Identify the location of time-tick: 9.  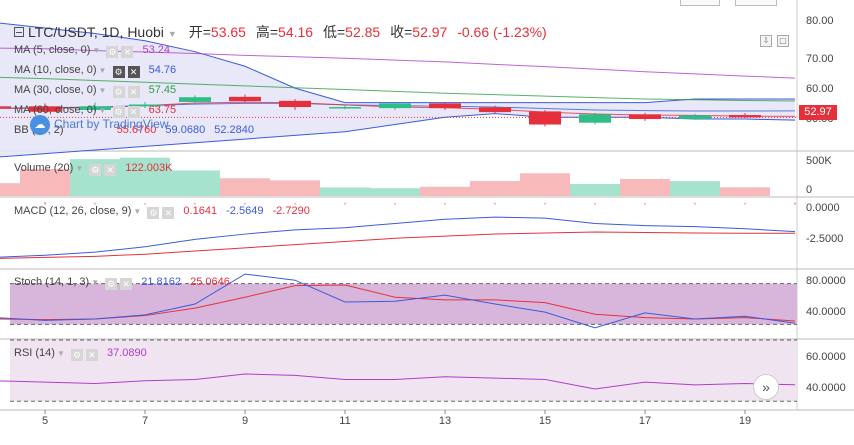
(245, 421).